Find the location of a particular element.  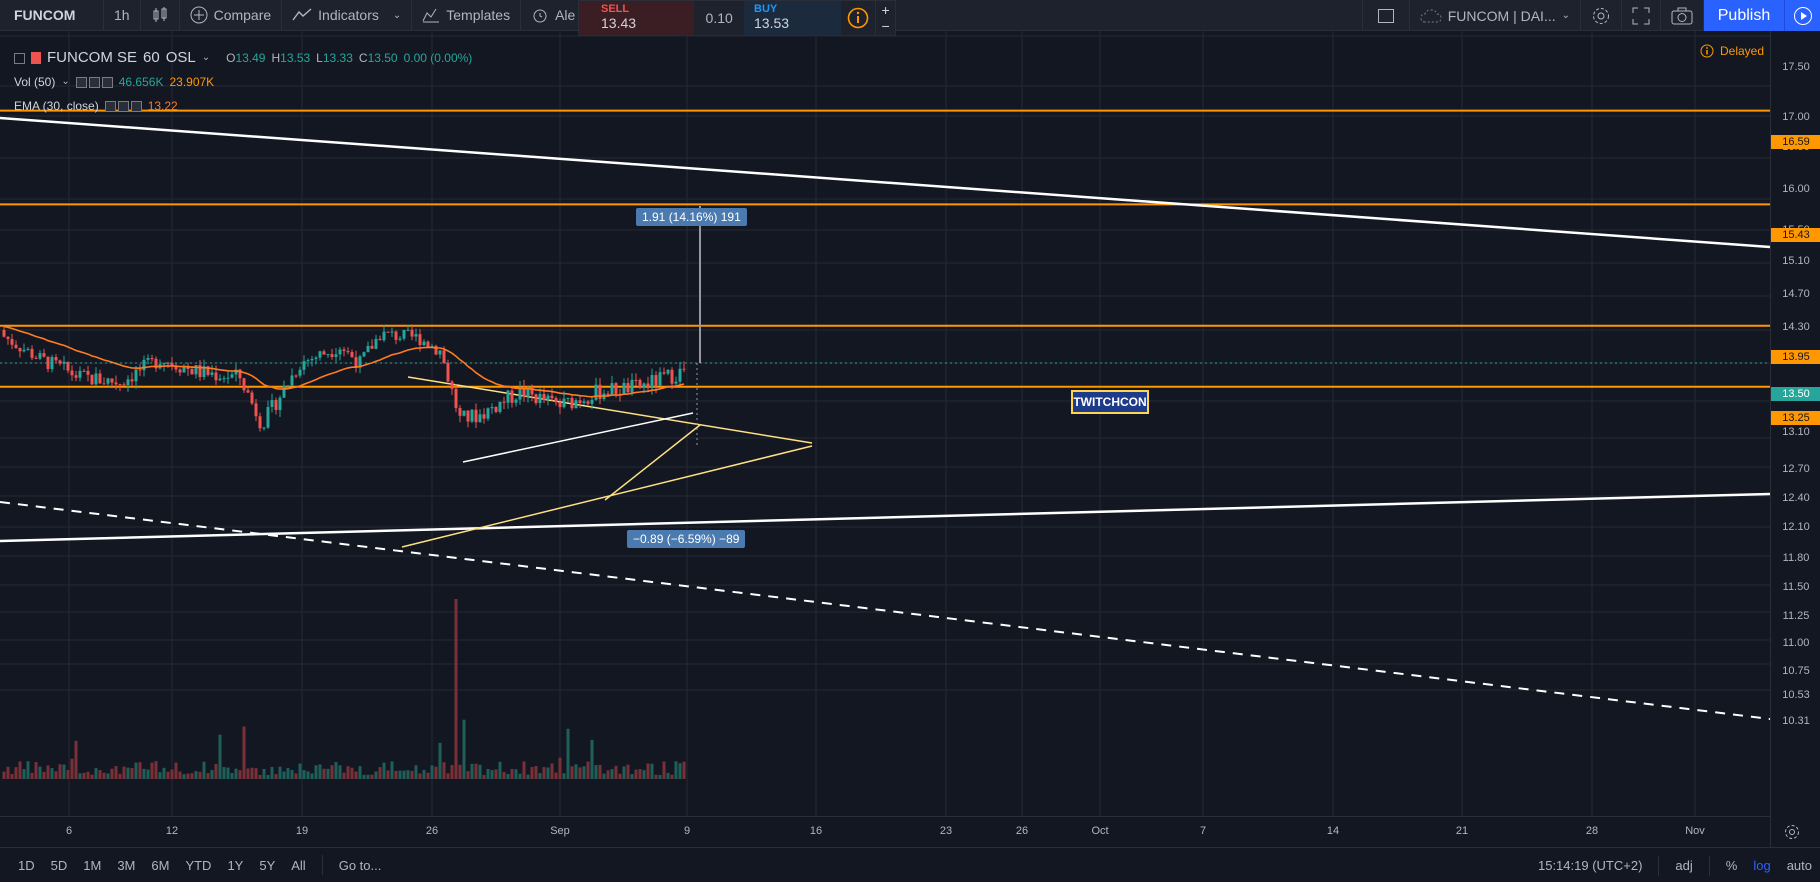

sell-button: SELL 13.43 is located at coordinates (637, 18).